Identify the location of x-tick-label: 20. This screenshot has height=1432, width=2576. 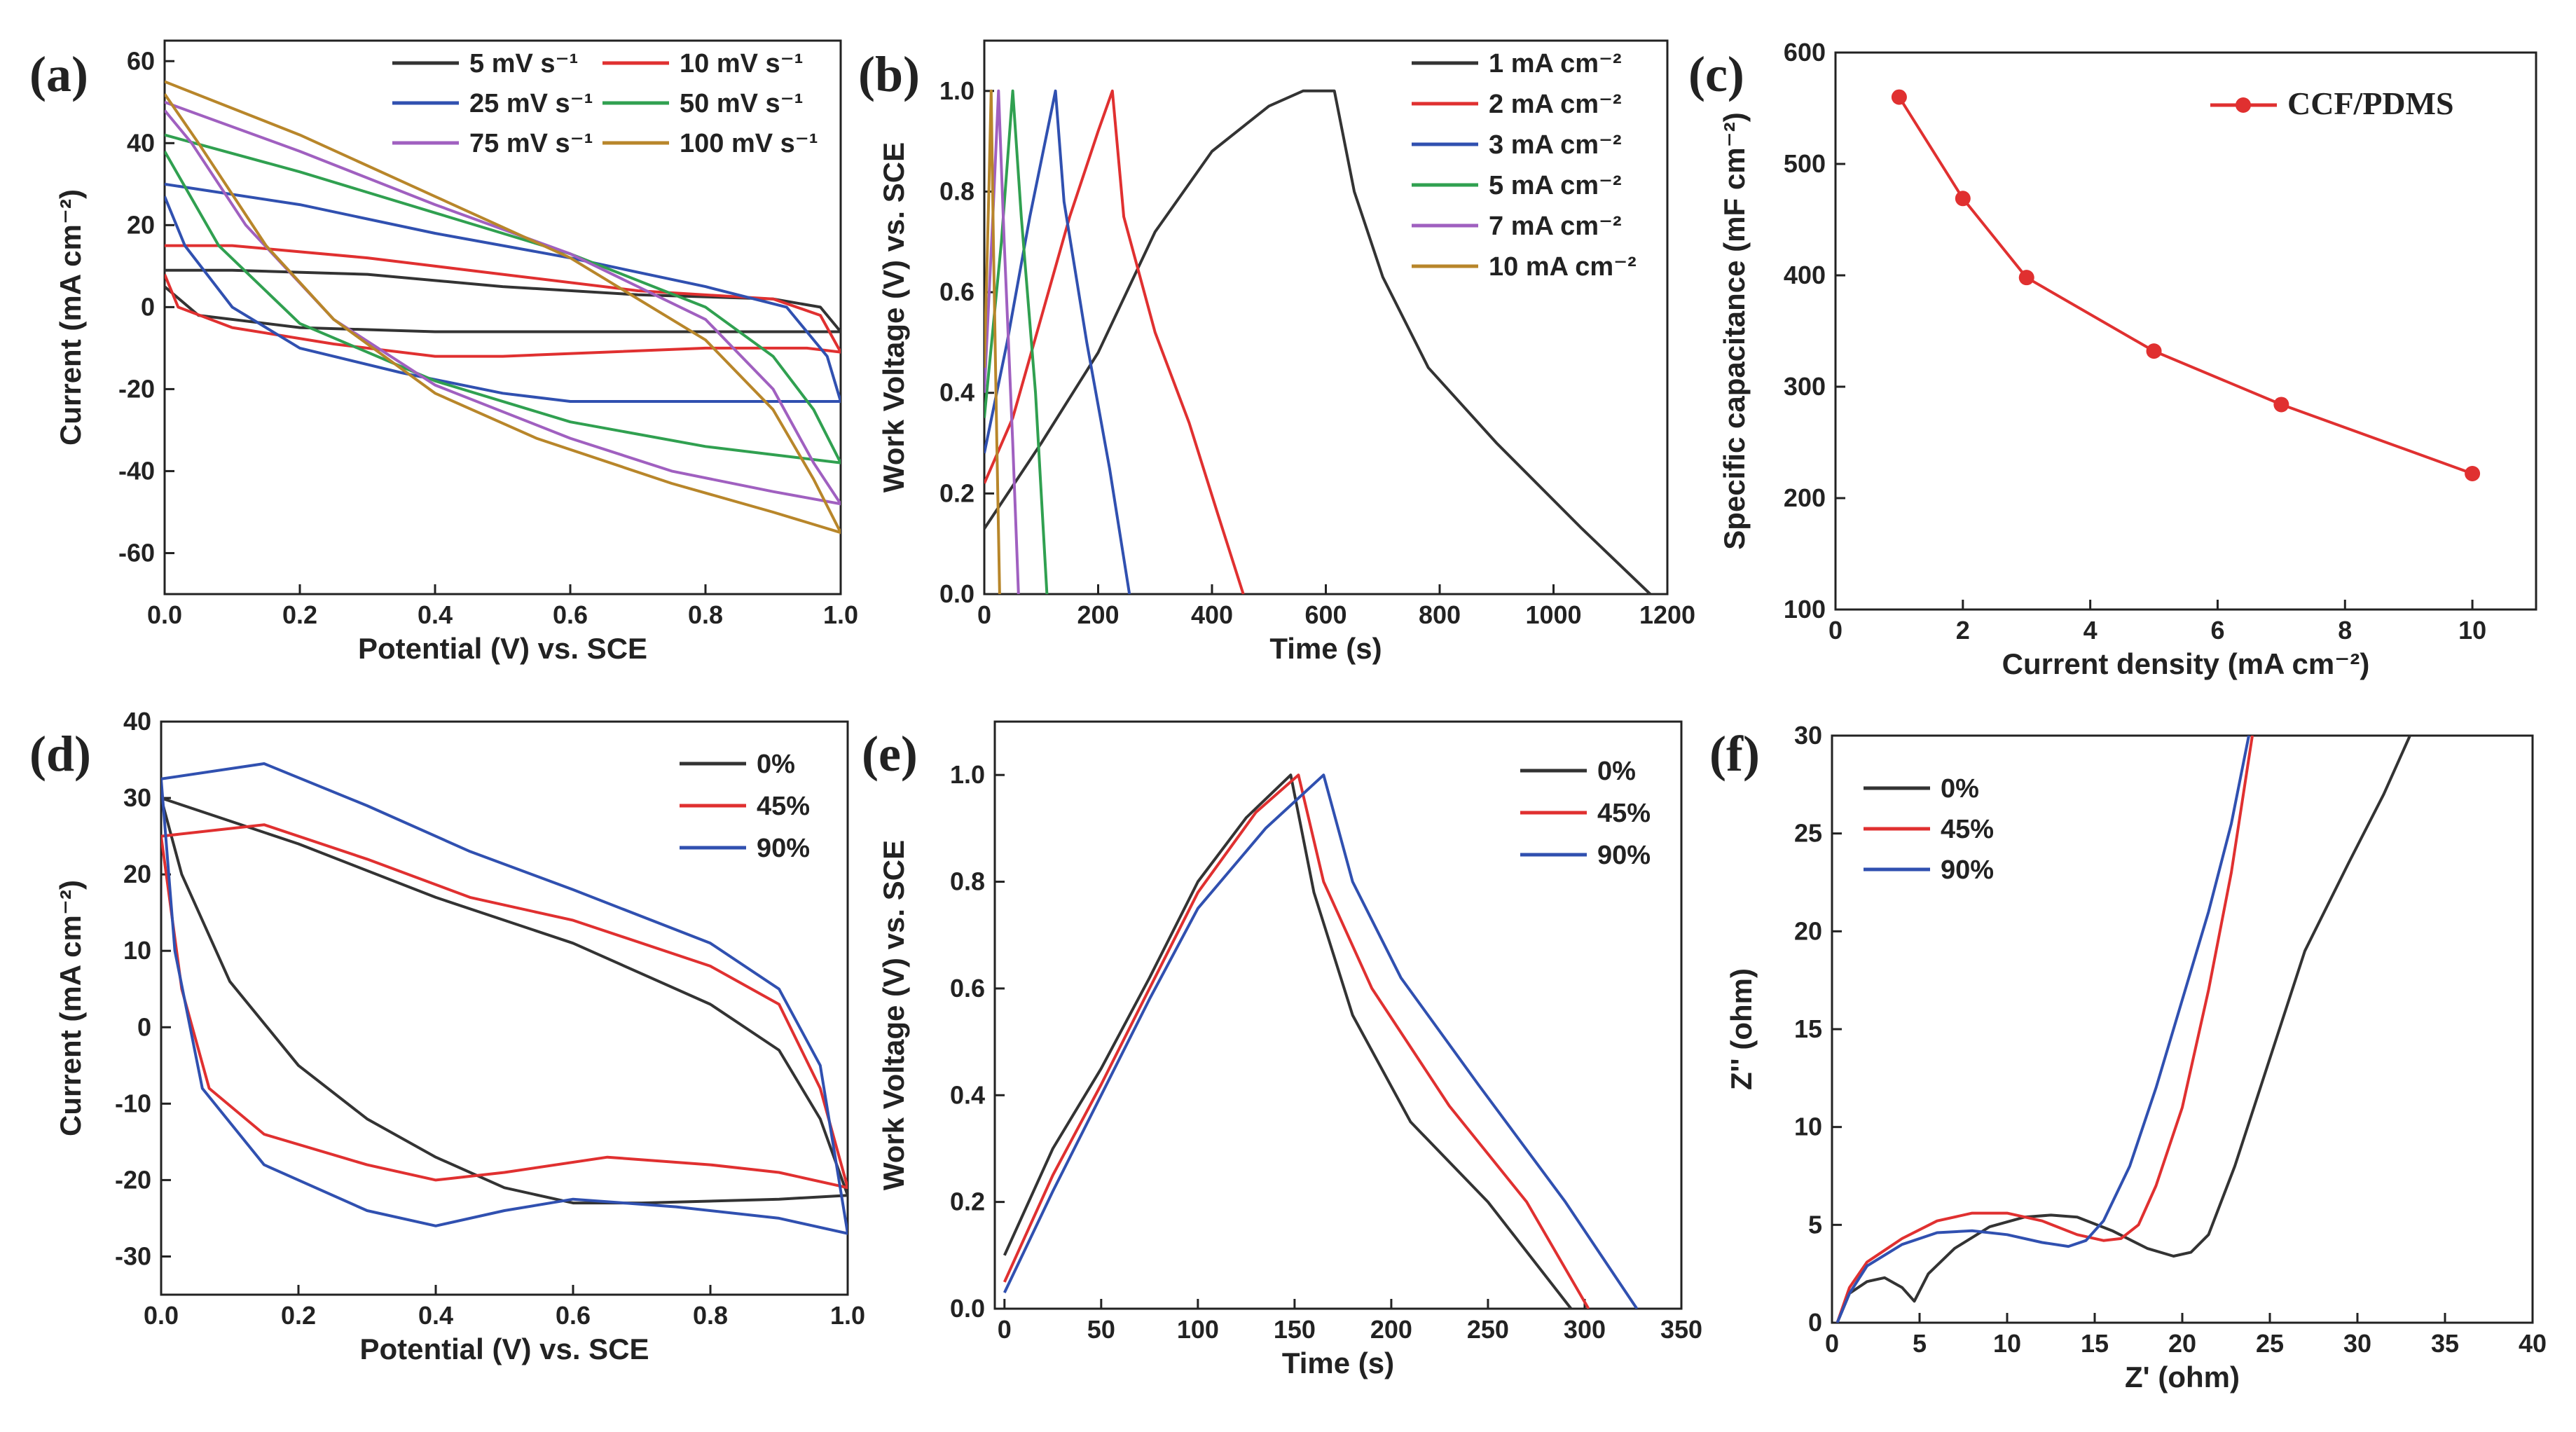
(2182, 1343).